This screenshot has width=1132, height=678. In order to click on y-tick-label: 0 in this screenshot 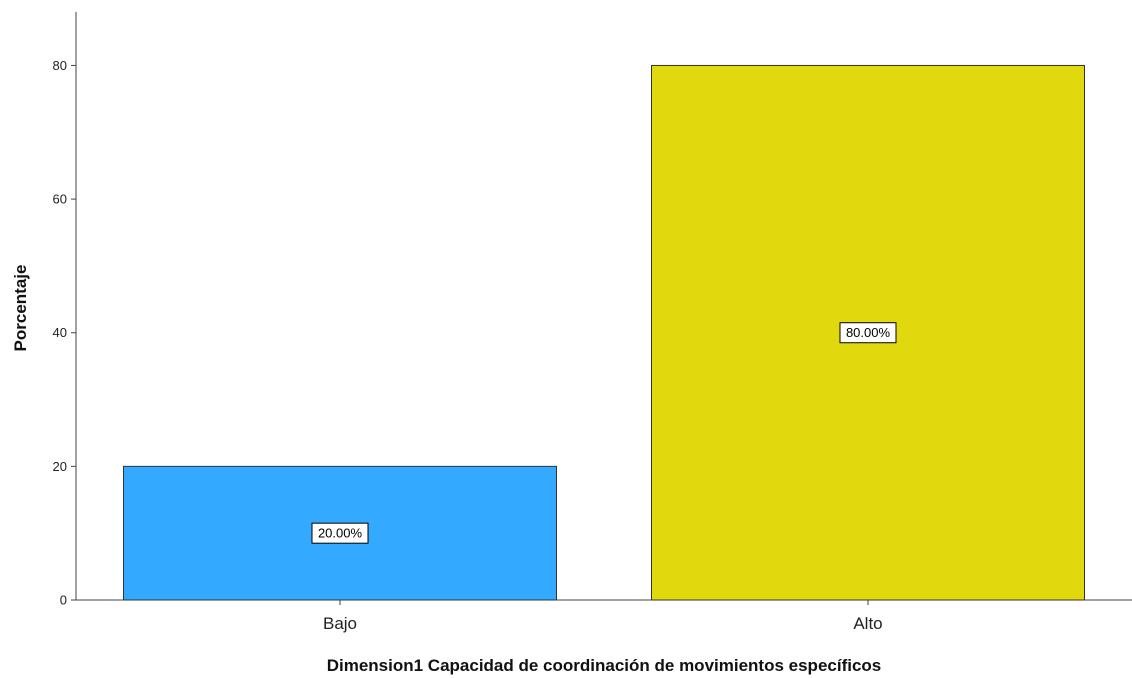, I will do `click(63, 600)`.